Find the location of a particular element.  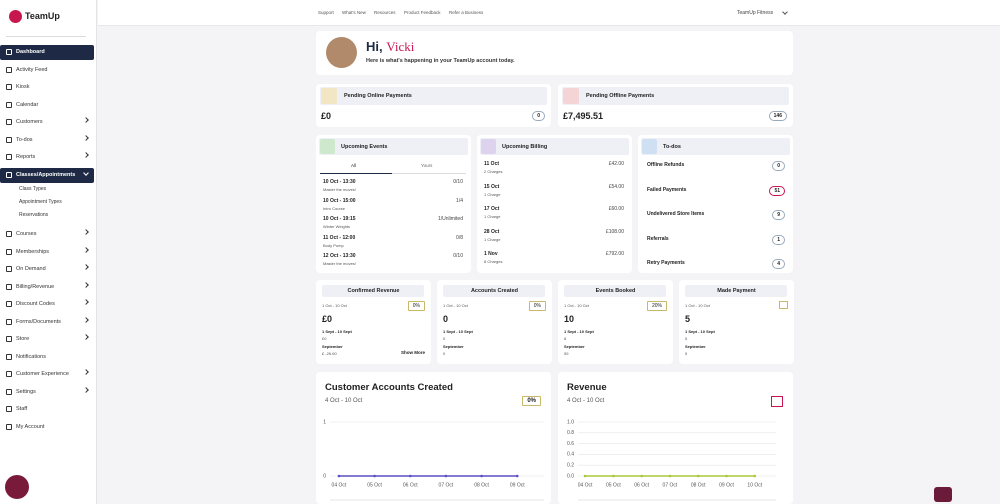

x-tick-label: 08 Oct is located at coordinates (481, 485).